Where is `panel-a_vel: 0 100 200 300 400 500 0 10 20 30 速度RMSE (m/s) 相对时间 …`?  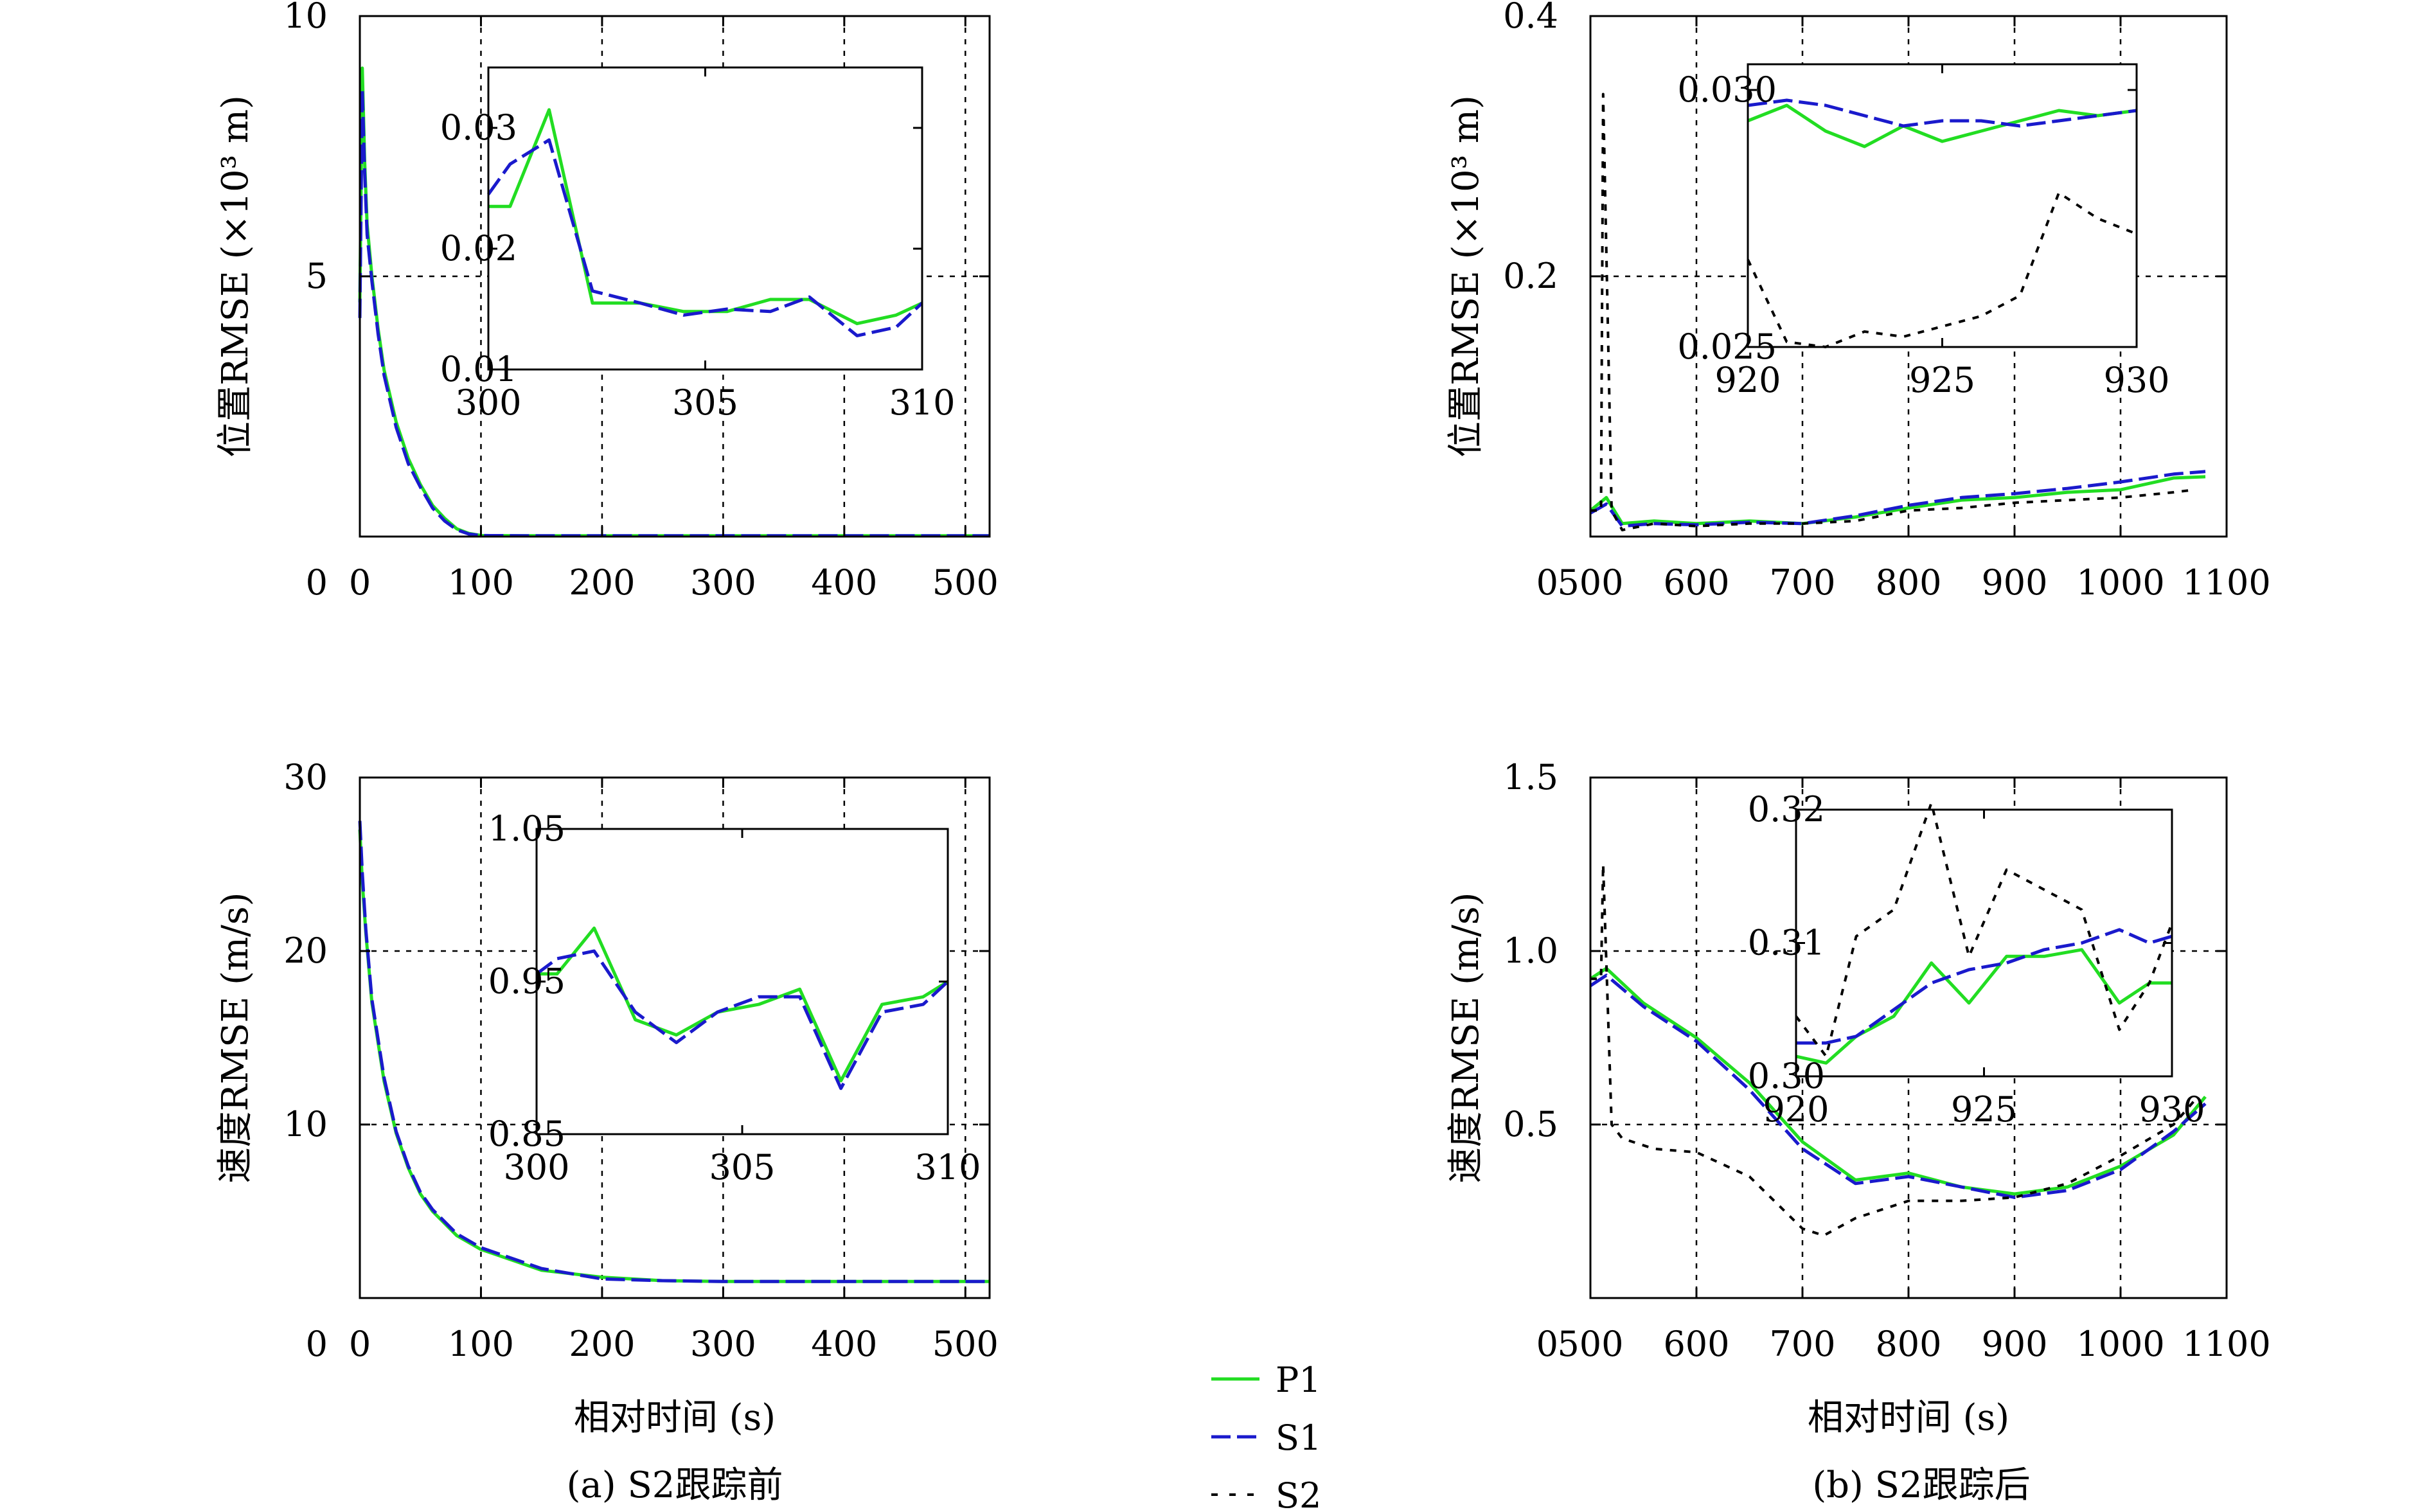
panel-a_vel: 0 100 200 300 400 500 0 10 20 30 速度RMSE (m/s) 相对时间 … is located at coordinates (607, 1098).